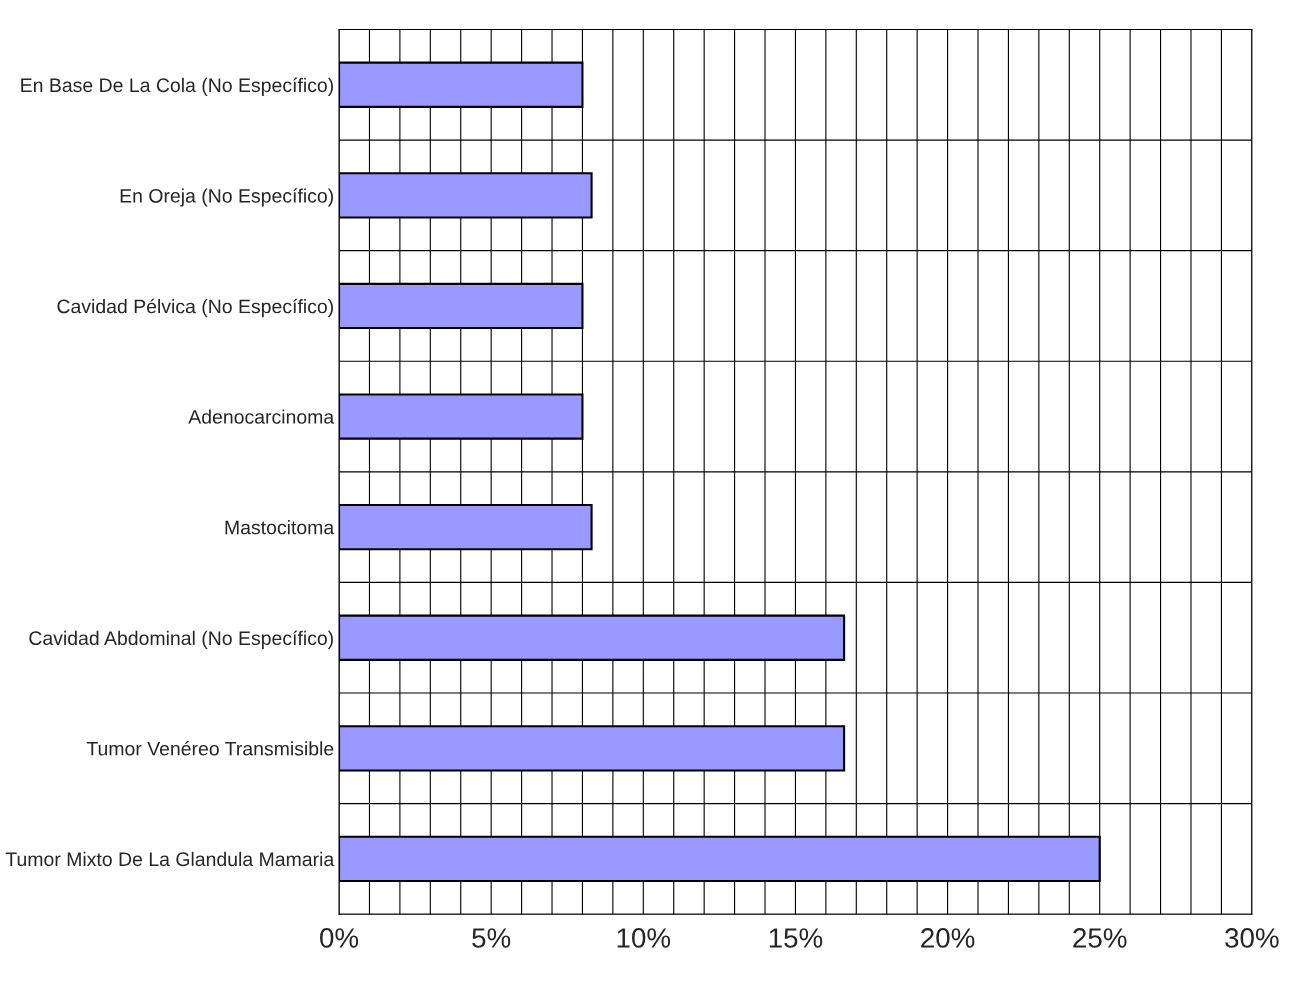 The width and height of the screenshot is (1304, 983). Describe the element at coordinates (195, 308) in the screenshot. I see `y-tick-label: Cavidad Pélvica (No Específico)` at that location.